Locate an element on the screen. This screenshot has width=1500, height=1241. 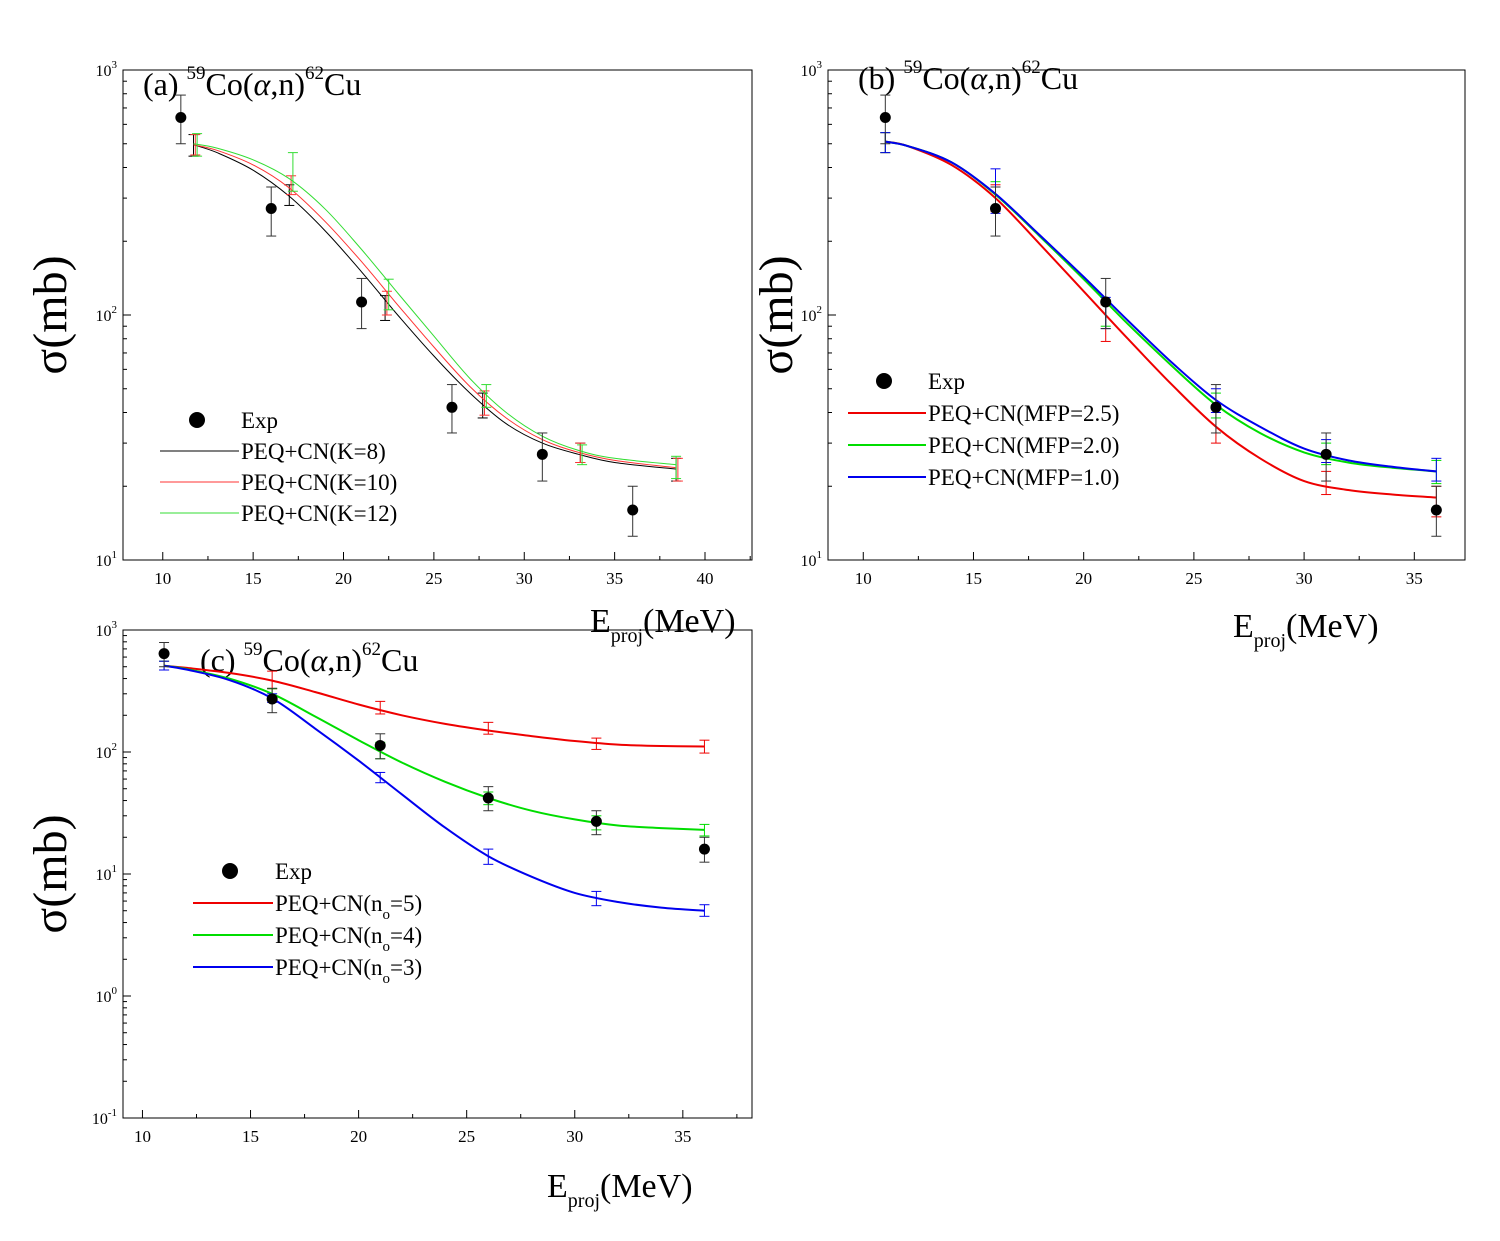
legend-label-text: PEQ+CN(K=8) is located at coordinates (313, 451).